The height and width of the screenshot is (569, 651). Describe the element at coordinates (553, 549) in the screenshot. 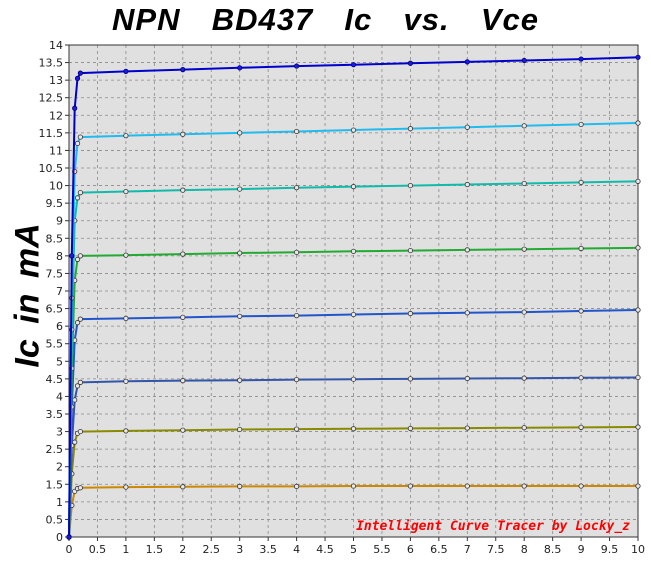

I see `x-tick-label: 8.5` at that location.